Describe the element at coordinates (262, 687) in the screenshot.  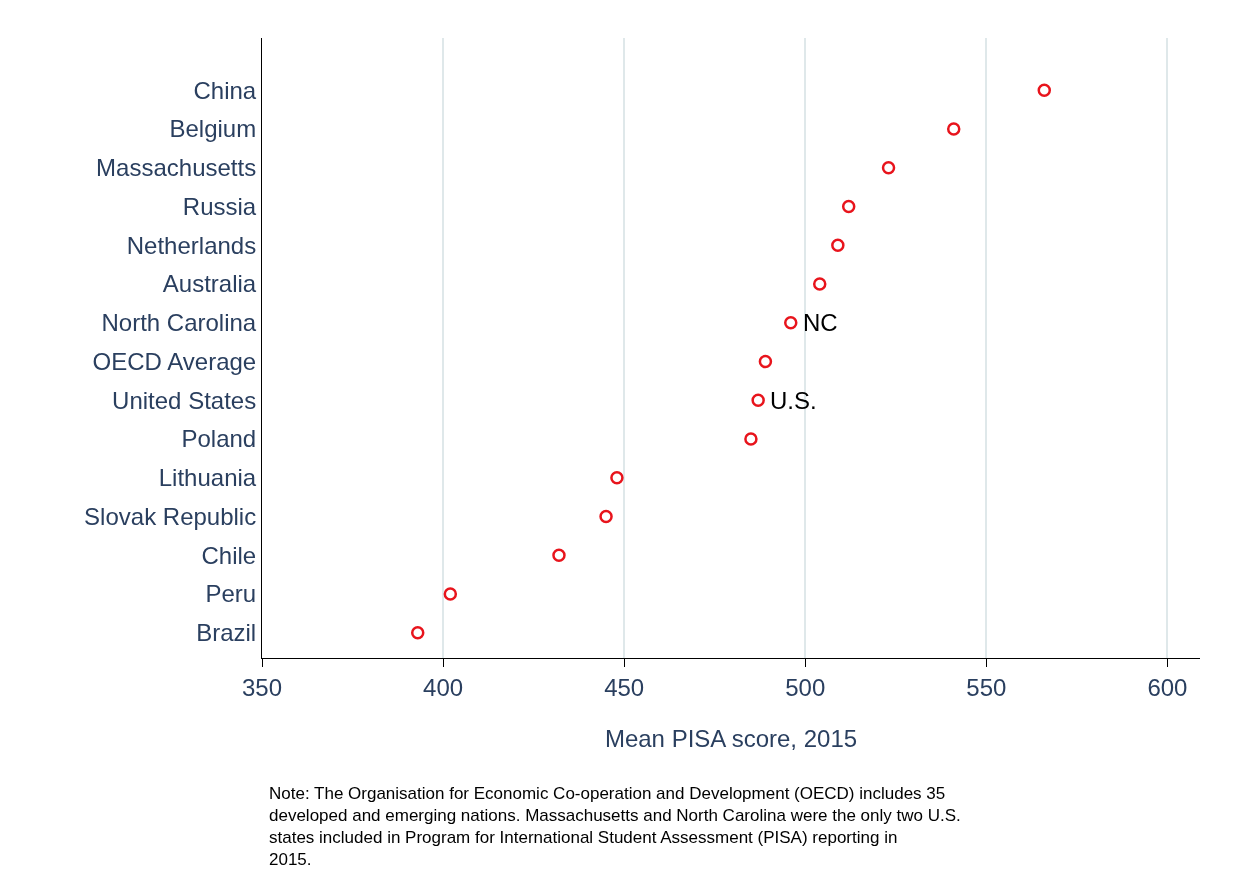
I see `x-tick-label: 350` at that location.